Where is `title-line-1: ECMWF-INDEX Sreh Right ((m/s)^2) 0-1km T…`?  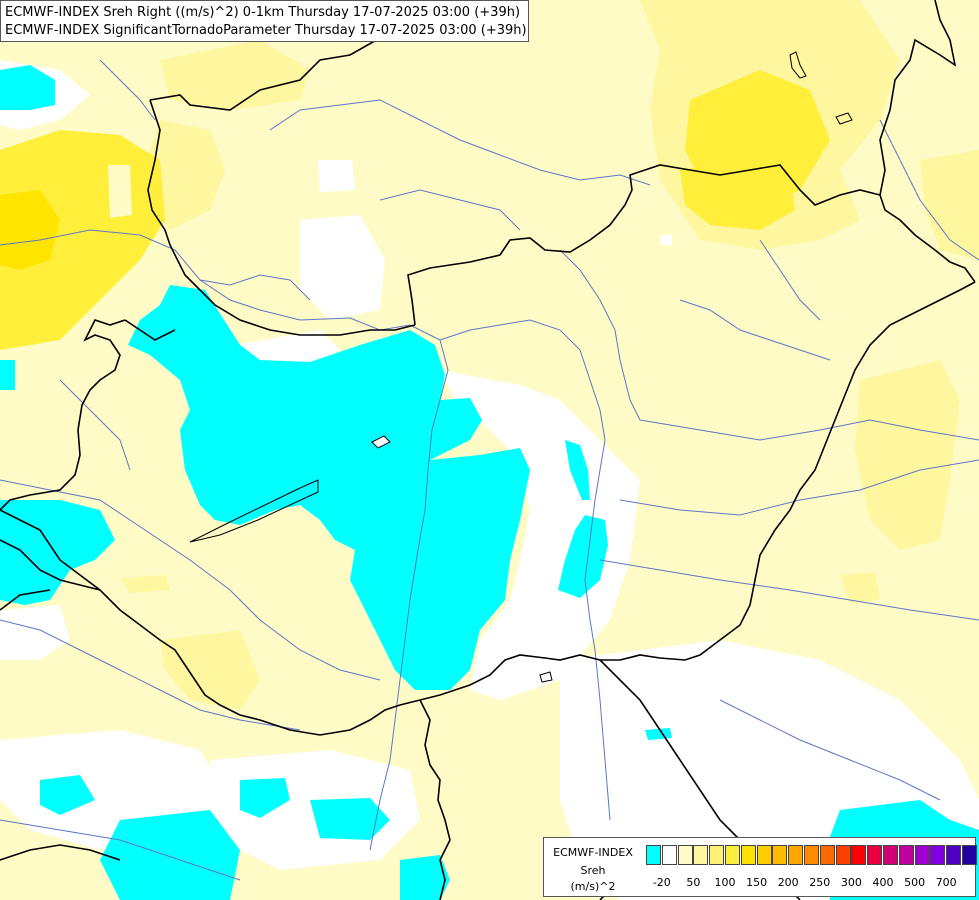 title-line-1: ECMWF-INDEX Sreh Right ((m/s)^2) 0-1km T… is located at coordinates (263, 12).